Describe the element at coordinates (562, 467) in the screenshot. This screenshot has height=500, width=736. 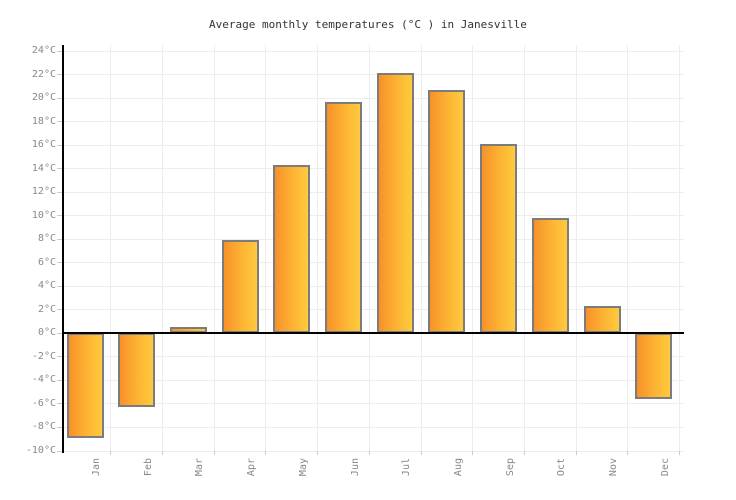
I see `x-axis-label-oct: Oct` at that location.